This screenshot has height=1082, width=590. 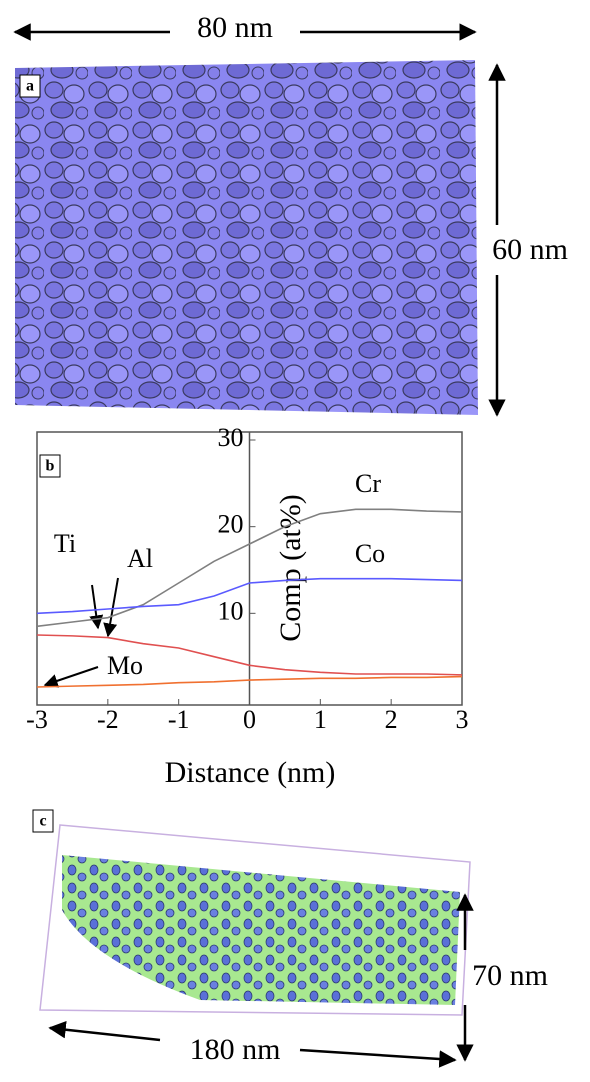 I want to click on atom-map, so click(x=261, y=930).